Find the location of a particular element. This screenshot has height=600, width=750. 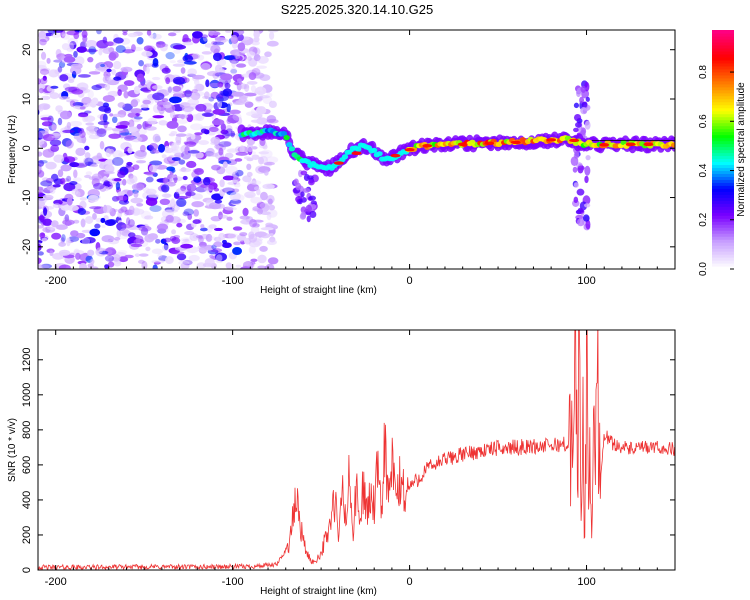

snr-ytick-label: 400 is located at coordinates (27, 500).